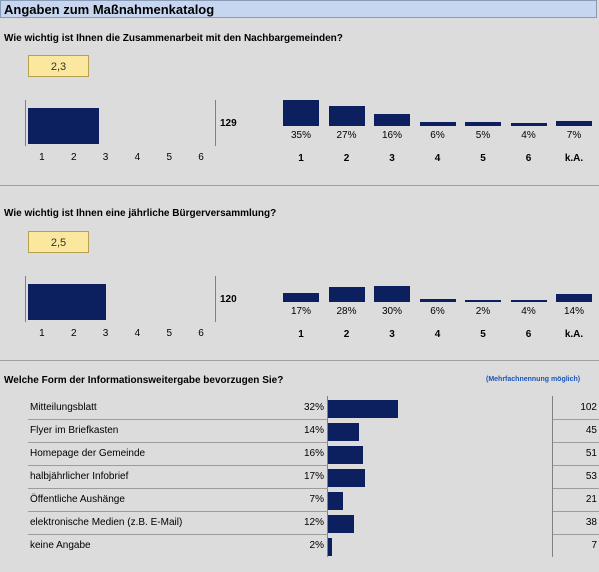 This screenshot has height=572, width=599. Describe the element at coordinates (228, 123) in the screenshot. I see `n-count-1: 129` at that location.